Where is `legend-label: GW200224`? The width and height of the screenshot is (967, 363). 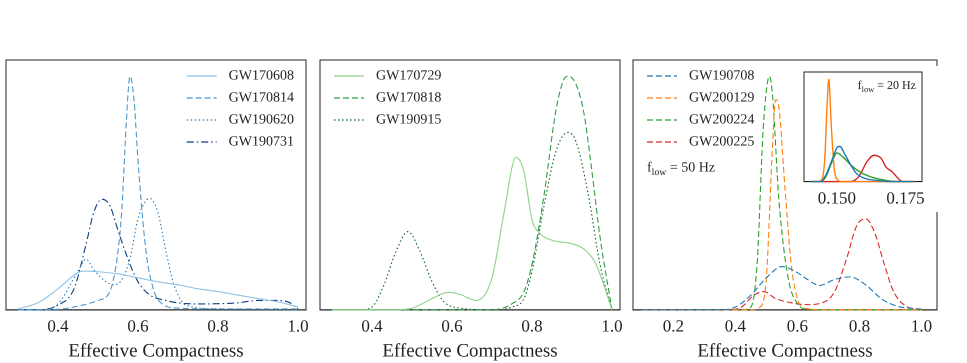 legend-label: GW200224 is located at coordinates (721, 120).